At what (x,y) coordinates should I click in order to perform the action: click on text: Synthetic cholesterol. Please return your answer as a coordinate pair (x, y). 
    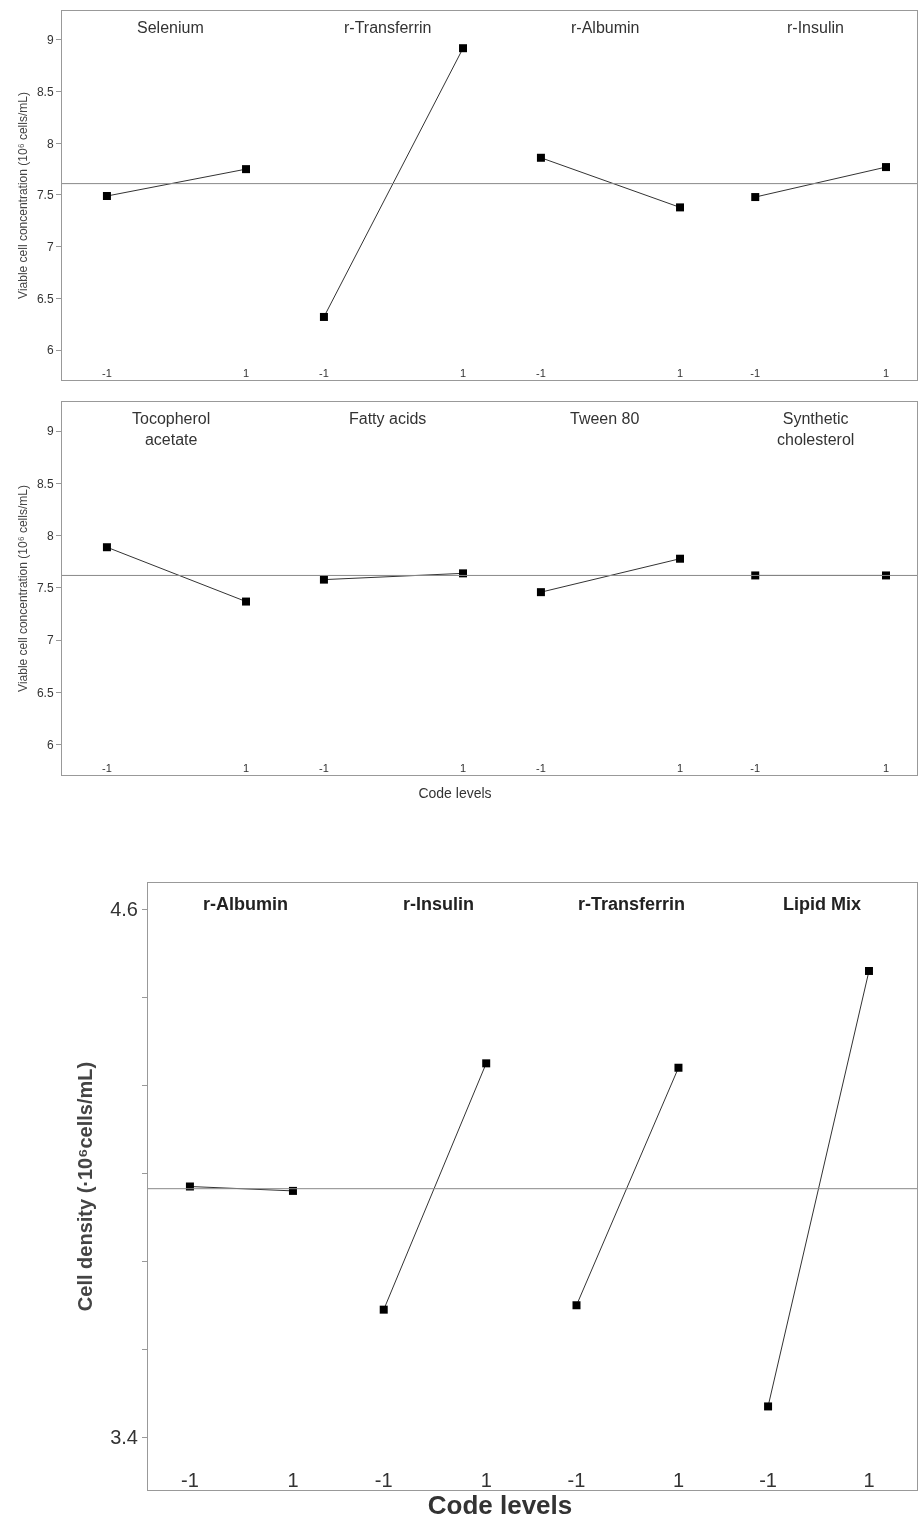
    Looking at the image, I should click on (816, 429).